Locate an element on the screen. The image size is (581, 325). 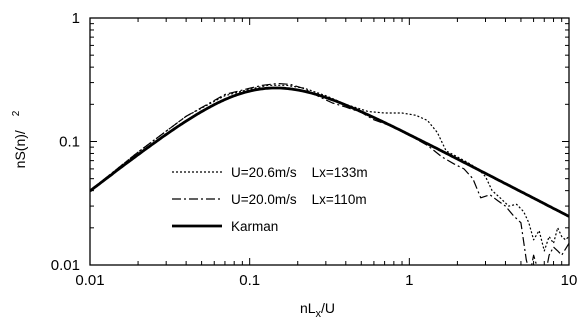
legend-label: U=20.6m/s Lx=133m is located at coordinates (299, 172).